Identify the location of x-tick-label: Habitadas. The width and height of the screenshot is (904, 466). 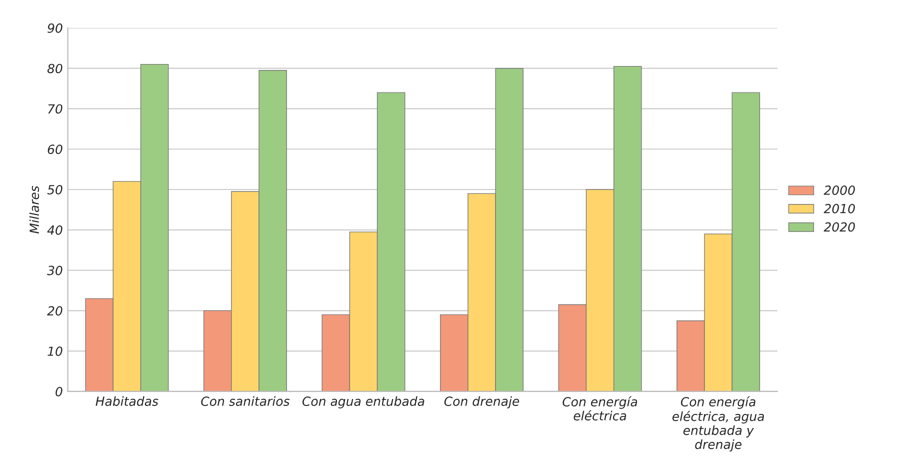
(127, 401).